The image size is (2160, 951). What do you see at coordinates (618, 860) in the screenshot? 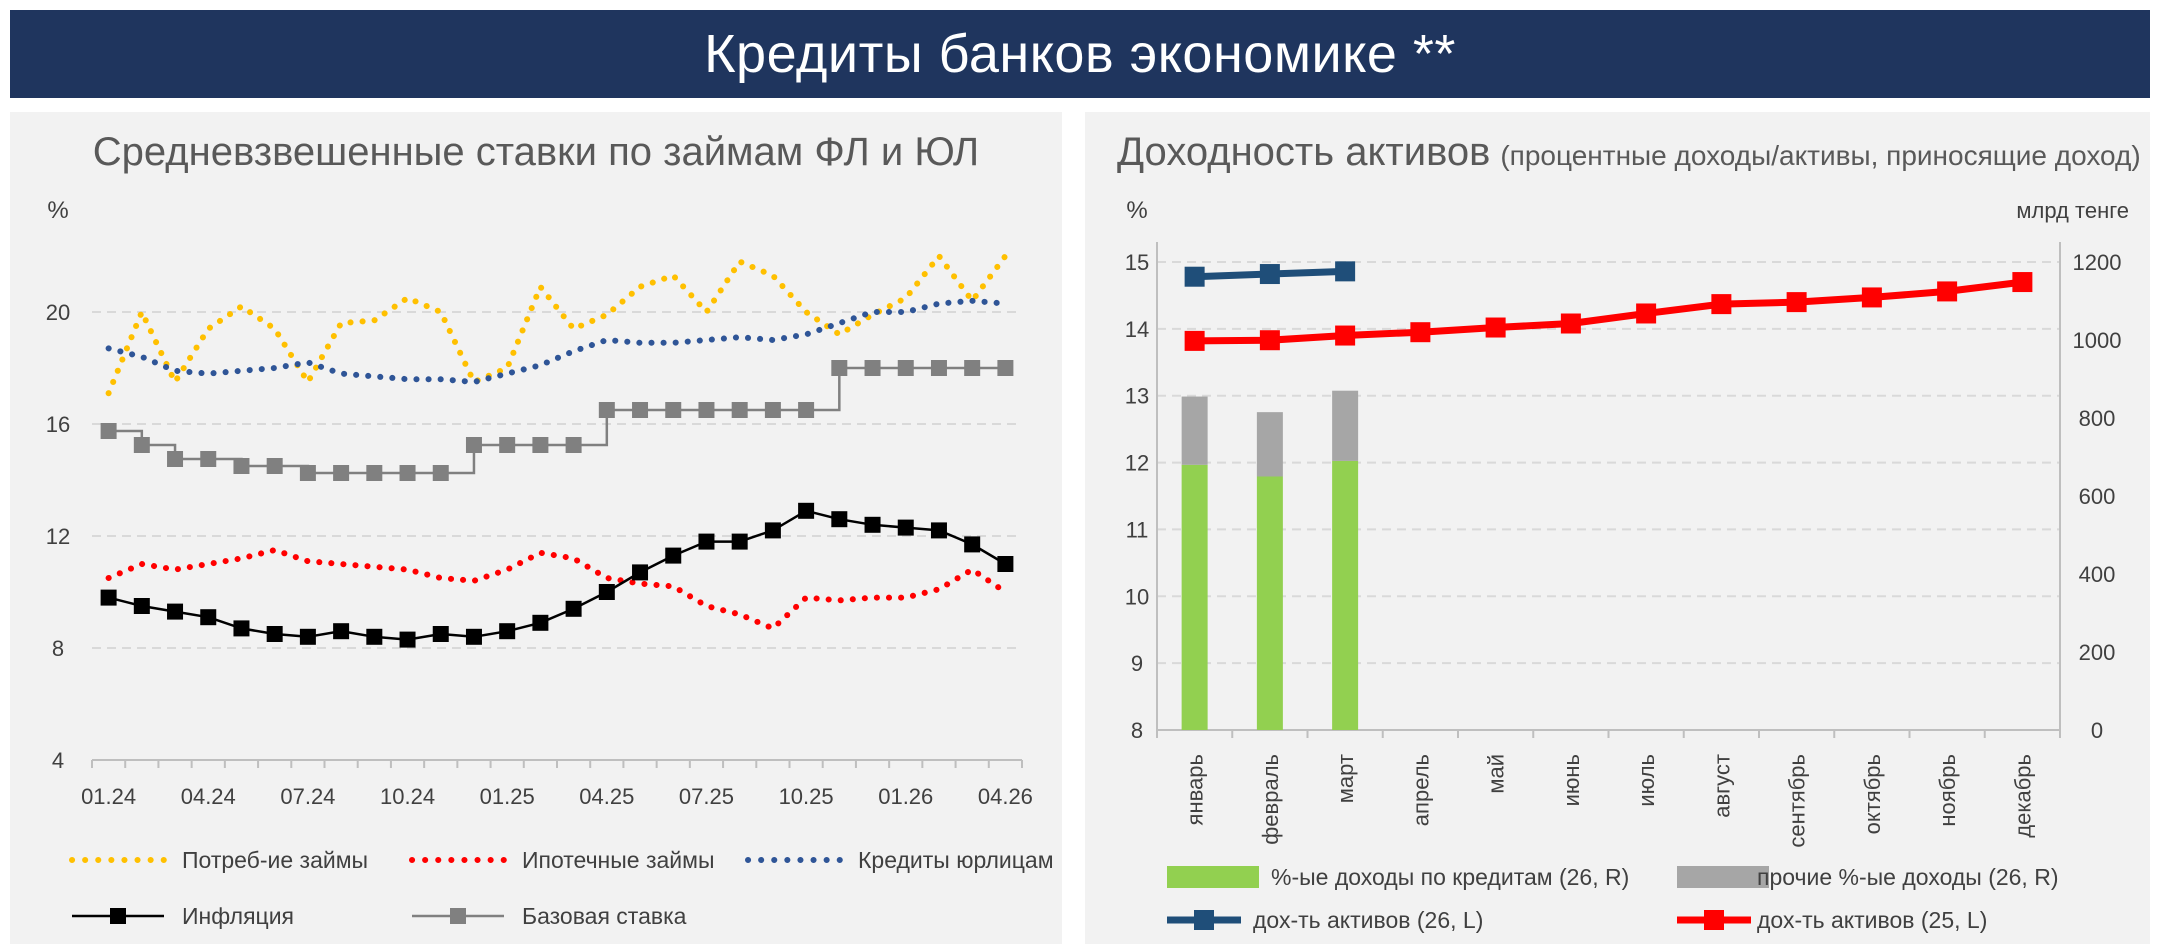
I see `legend-label-1: Ипотечные займы` at bounding box center [618, 860].